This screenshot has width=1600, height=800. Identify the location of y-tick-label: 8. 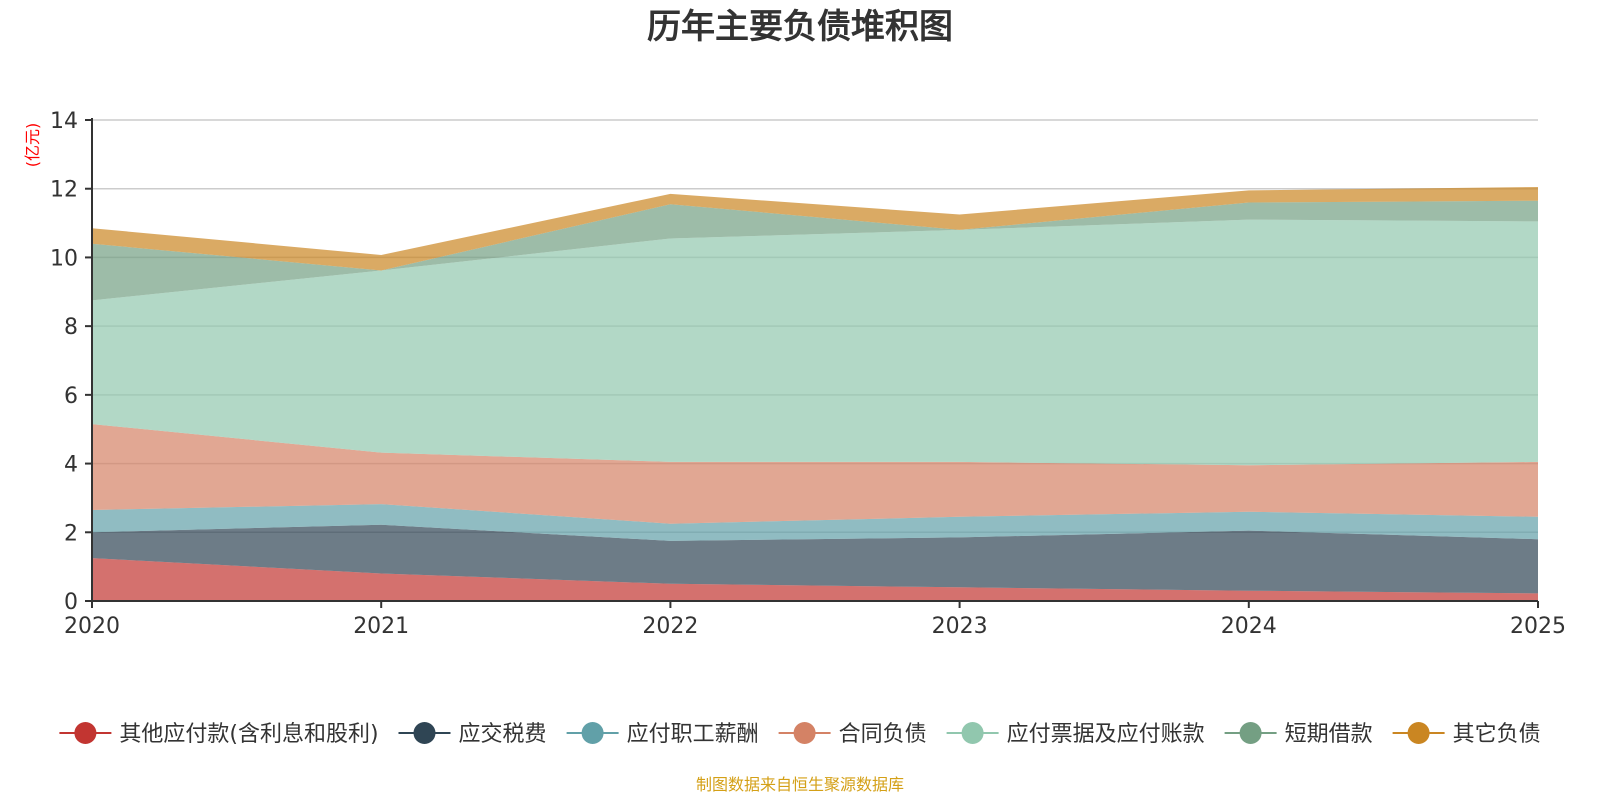
(71, 327).